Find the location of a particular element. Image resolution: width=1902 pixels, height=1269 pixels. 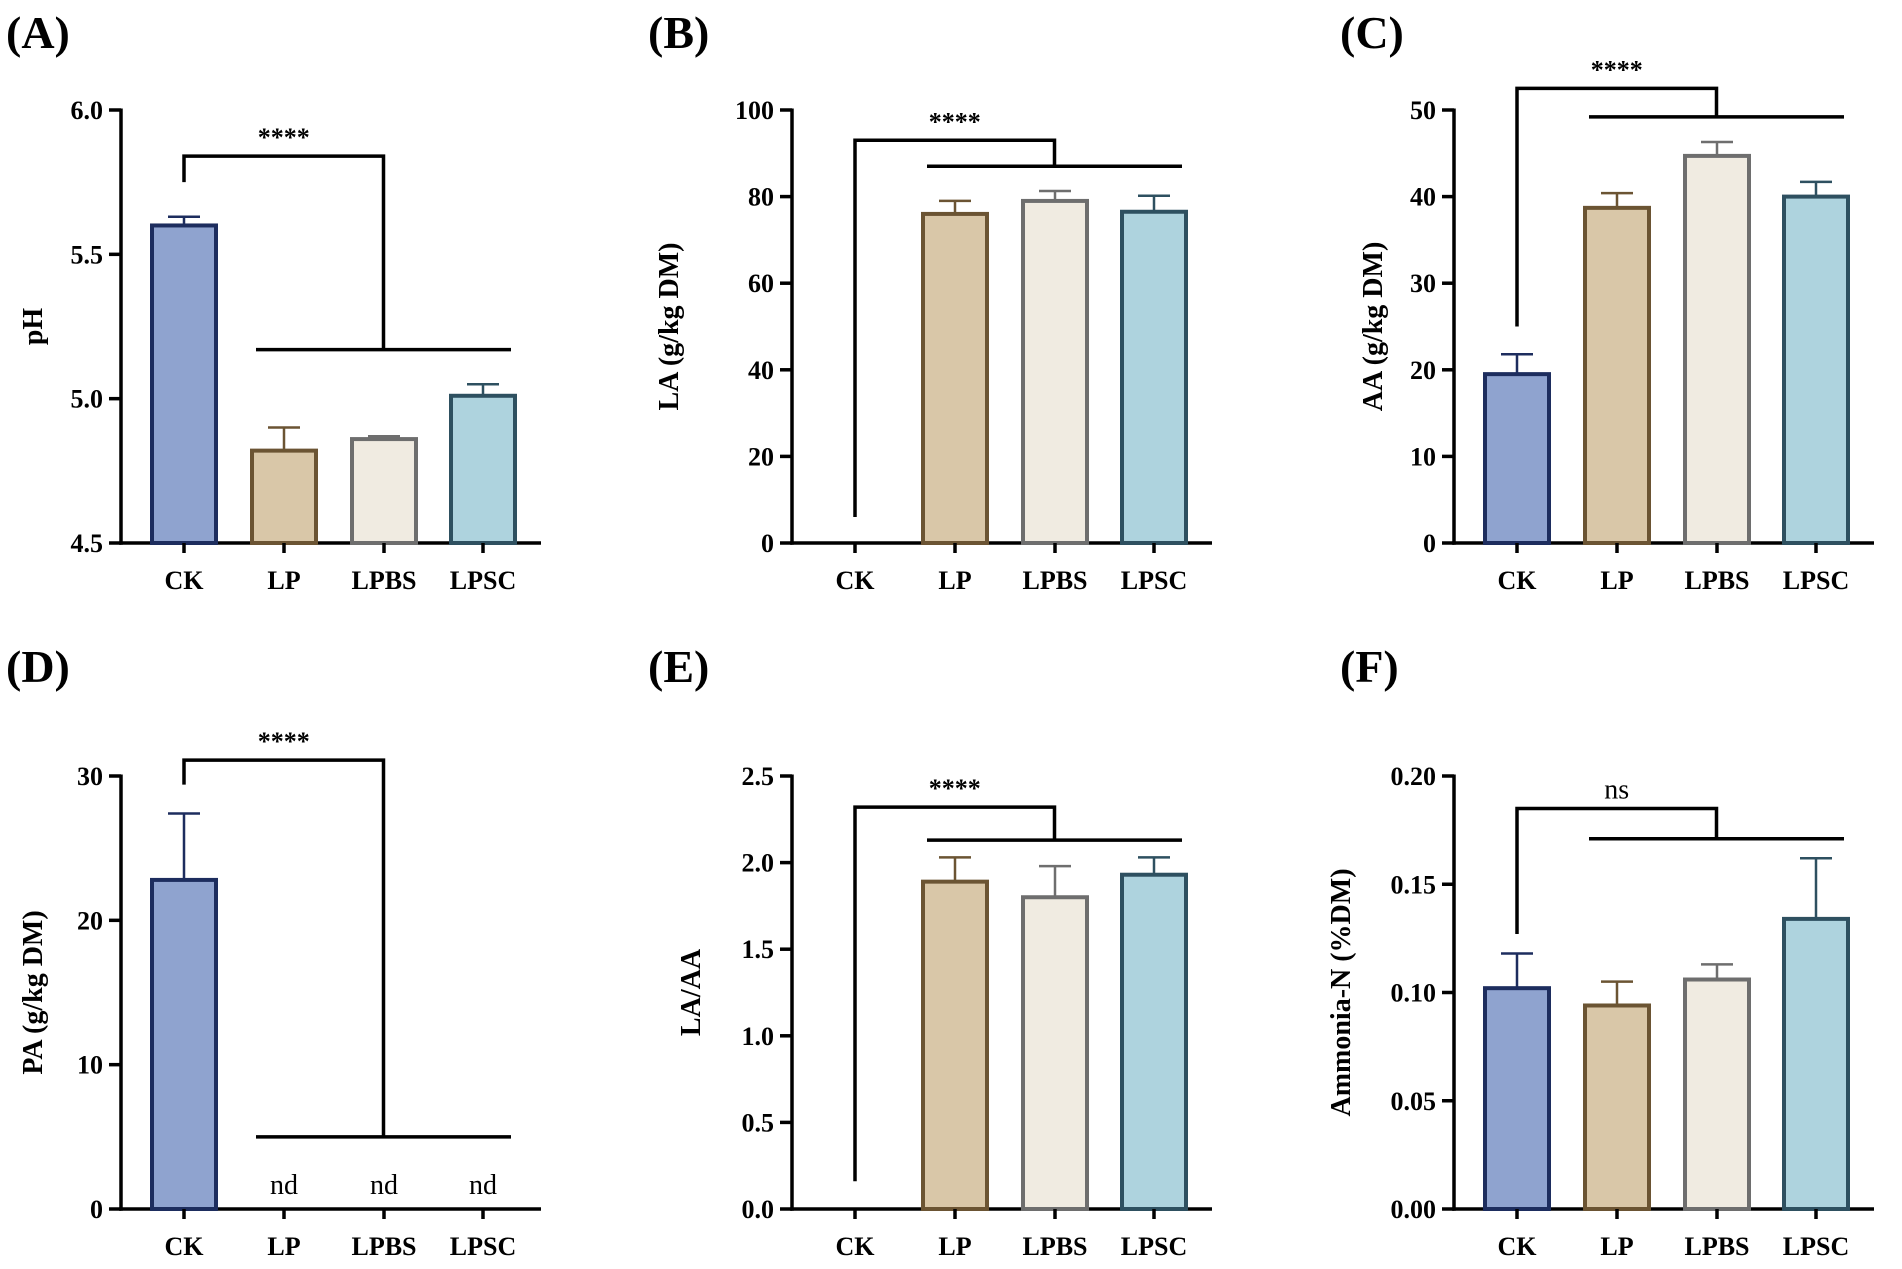

panel-a: (A) 4.5 5.0 5.5 6.0 pH CK LP LPBS LPSC **** is located at coordinates (273, 301).